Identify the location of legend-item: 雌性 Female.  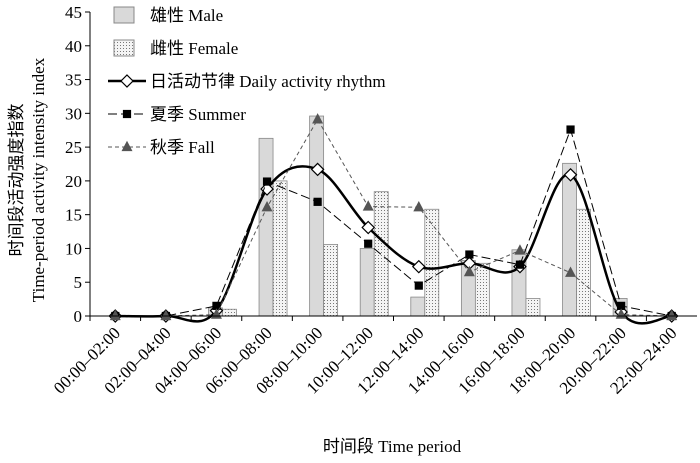
(175, 48).